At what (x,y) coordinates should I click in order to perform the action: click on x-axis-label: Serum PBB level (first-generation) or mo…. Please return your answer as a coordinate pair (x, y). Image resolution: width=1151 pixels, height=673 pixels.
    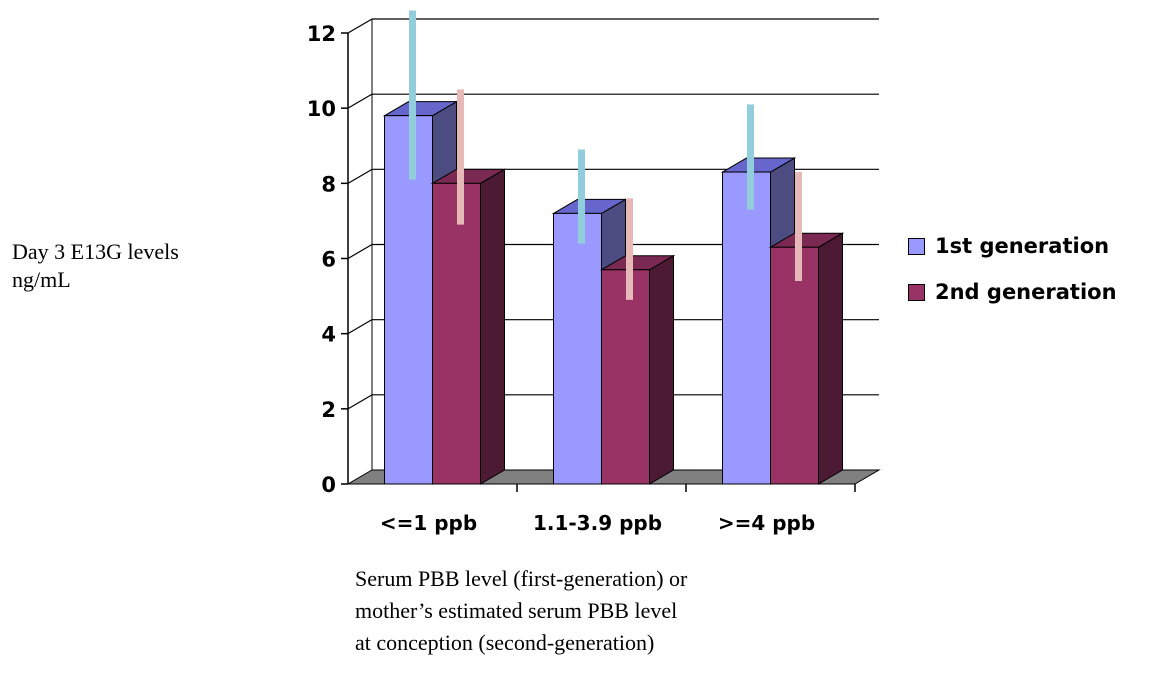
    Looking at the image, I should click on (521, 610).